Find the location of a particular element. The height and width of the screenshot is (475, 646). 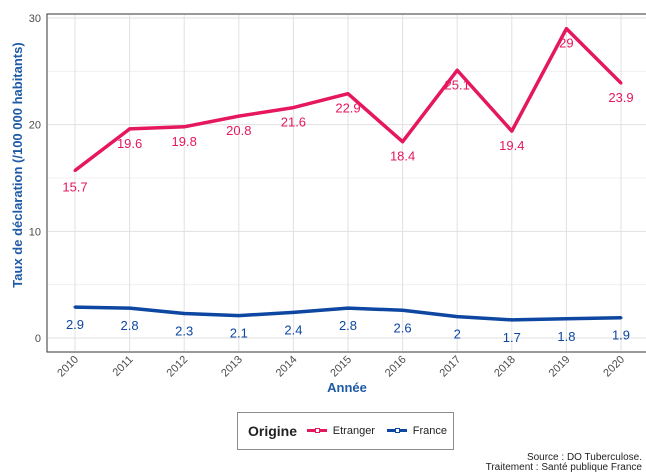

data-label: 2.1 is located at coordinates (239, 333).